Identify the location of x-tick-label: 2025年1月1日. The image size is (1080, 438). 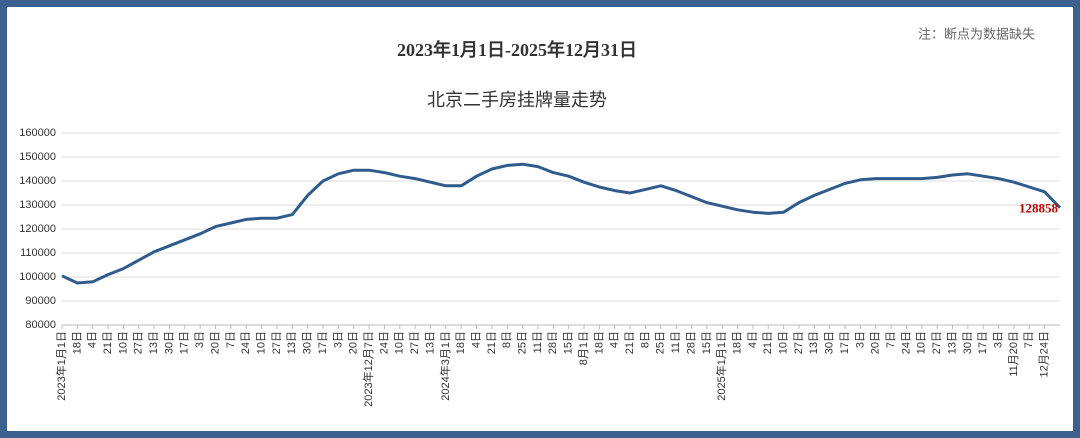
(721, 366).